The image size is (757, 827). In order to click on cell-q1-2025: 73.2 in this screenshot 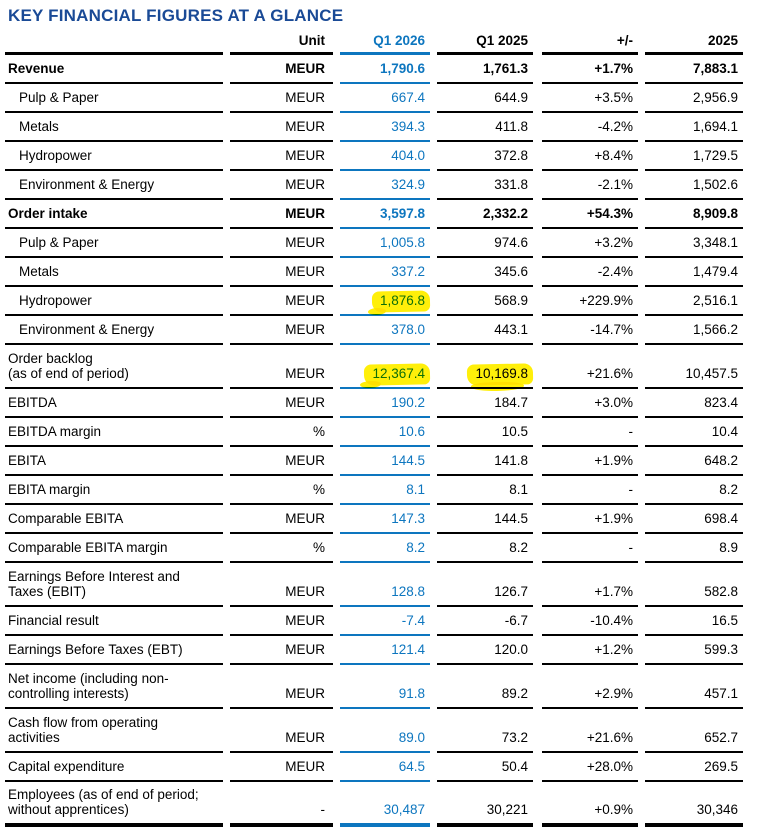, I will do `click(485, 731)`.